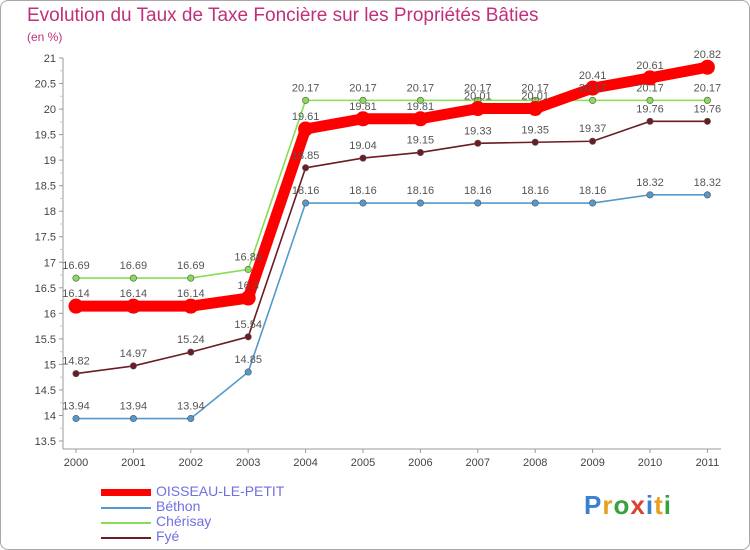 The image size is (750, 550). What do you see at coordinates (248, 257) in the screenshot?
I see `data-label: 16.86` at bounding box center [248, 257].